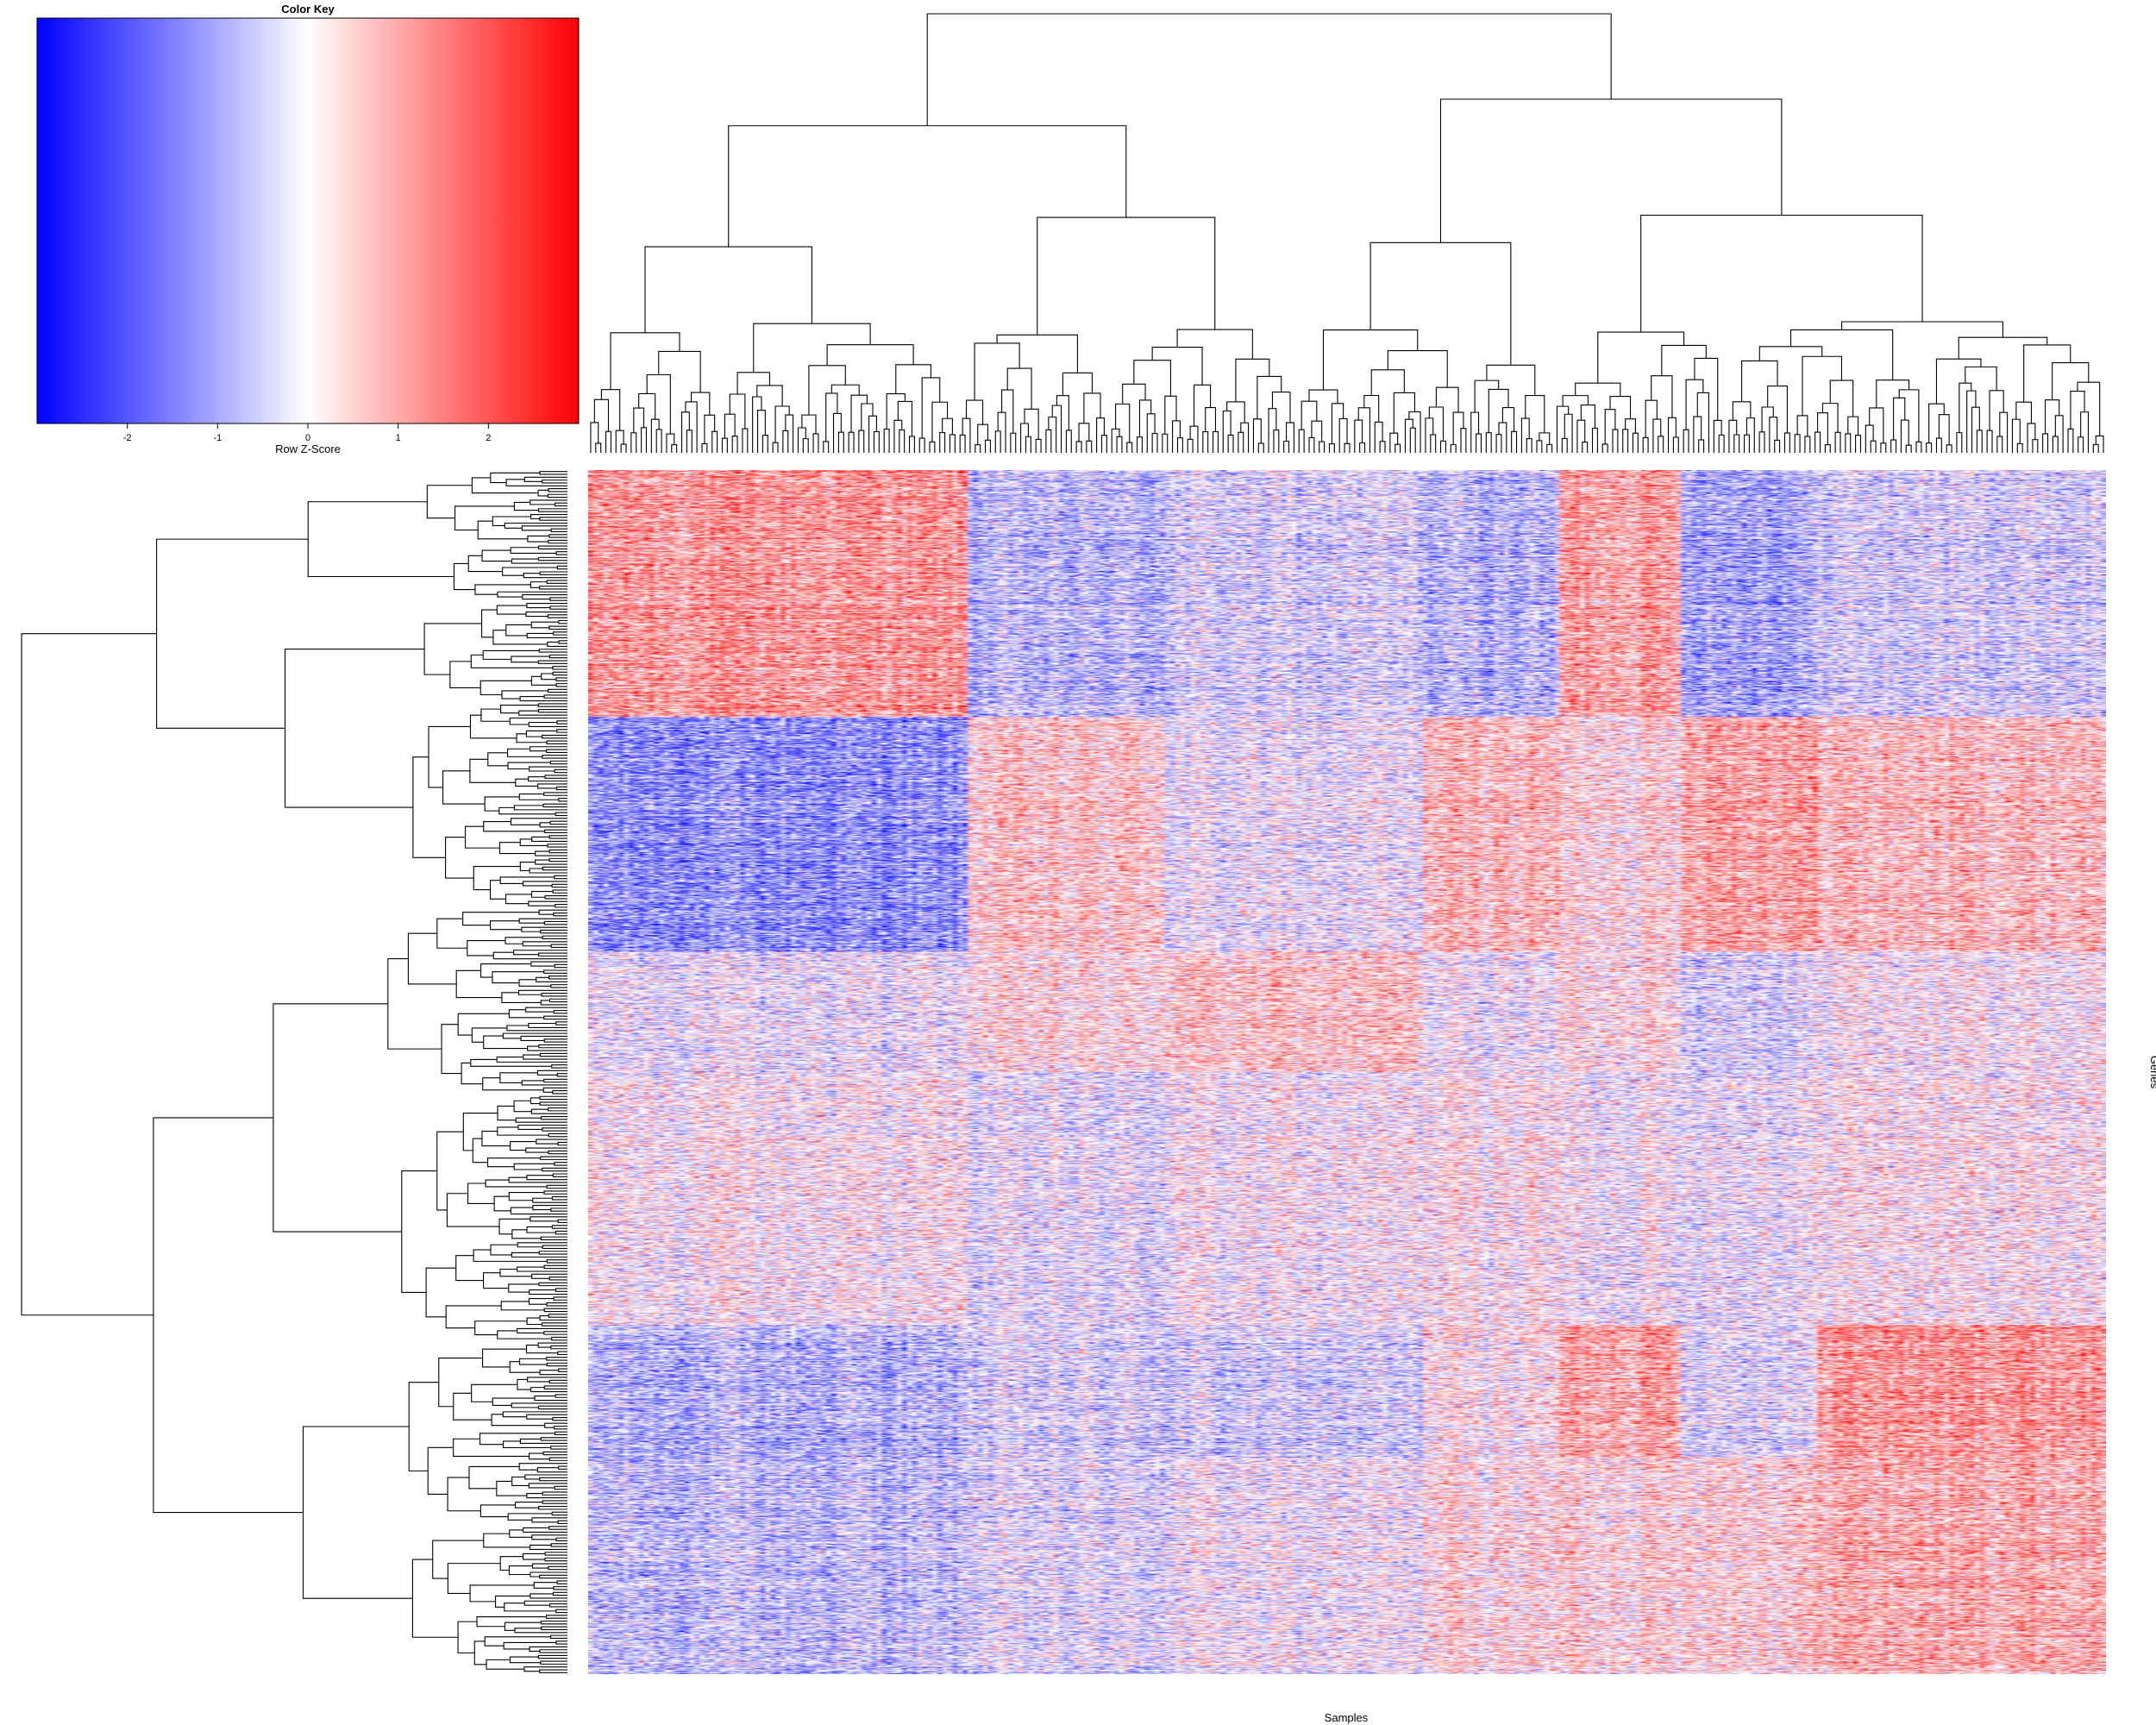 This screenshot has height=1725, width=2156. What do you see at coordinates (307, 438) in the screenshot?
I see `color-key-tick-label: 0` at bounding box center [307, 438].